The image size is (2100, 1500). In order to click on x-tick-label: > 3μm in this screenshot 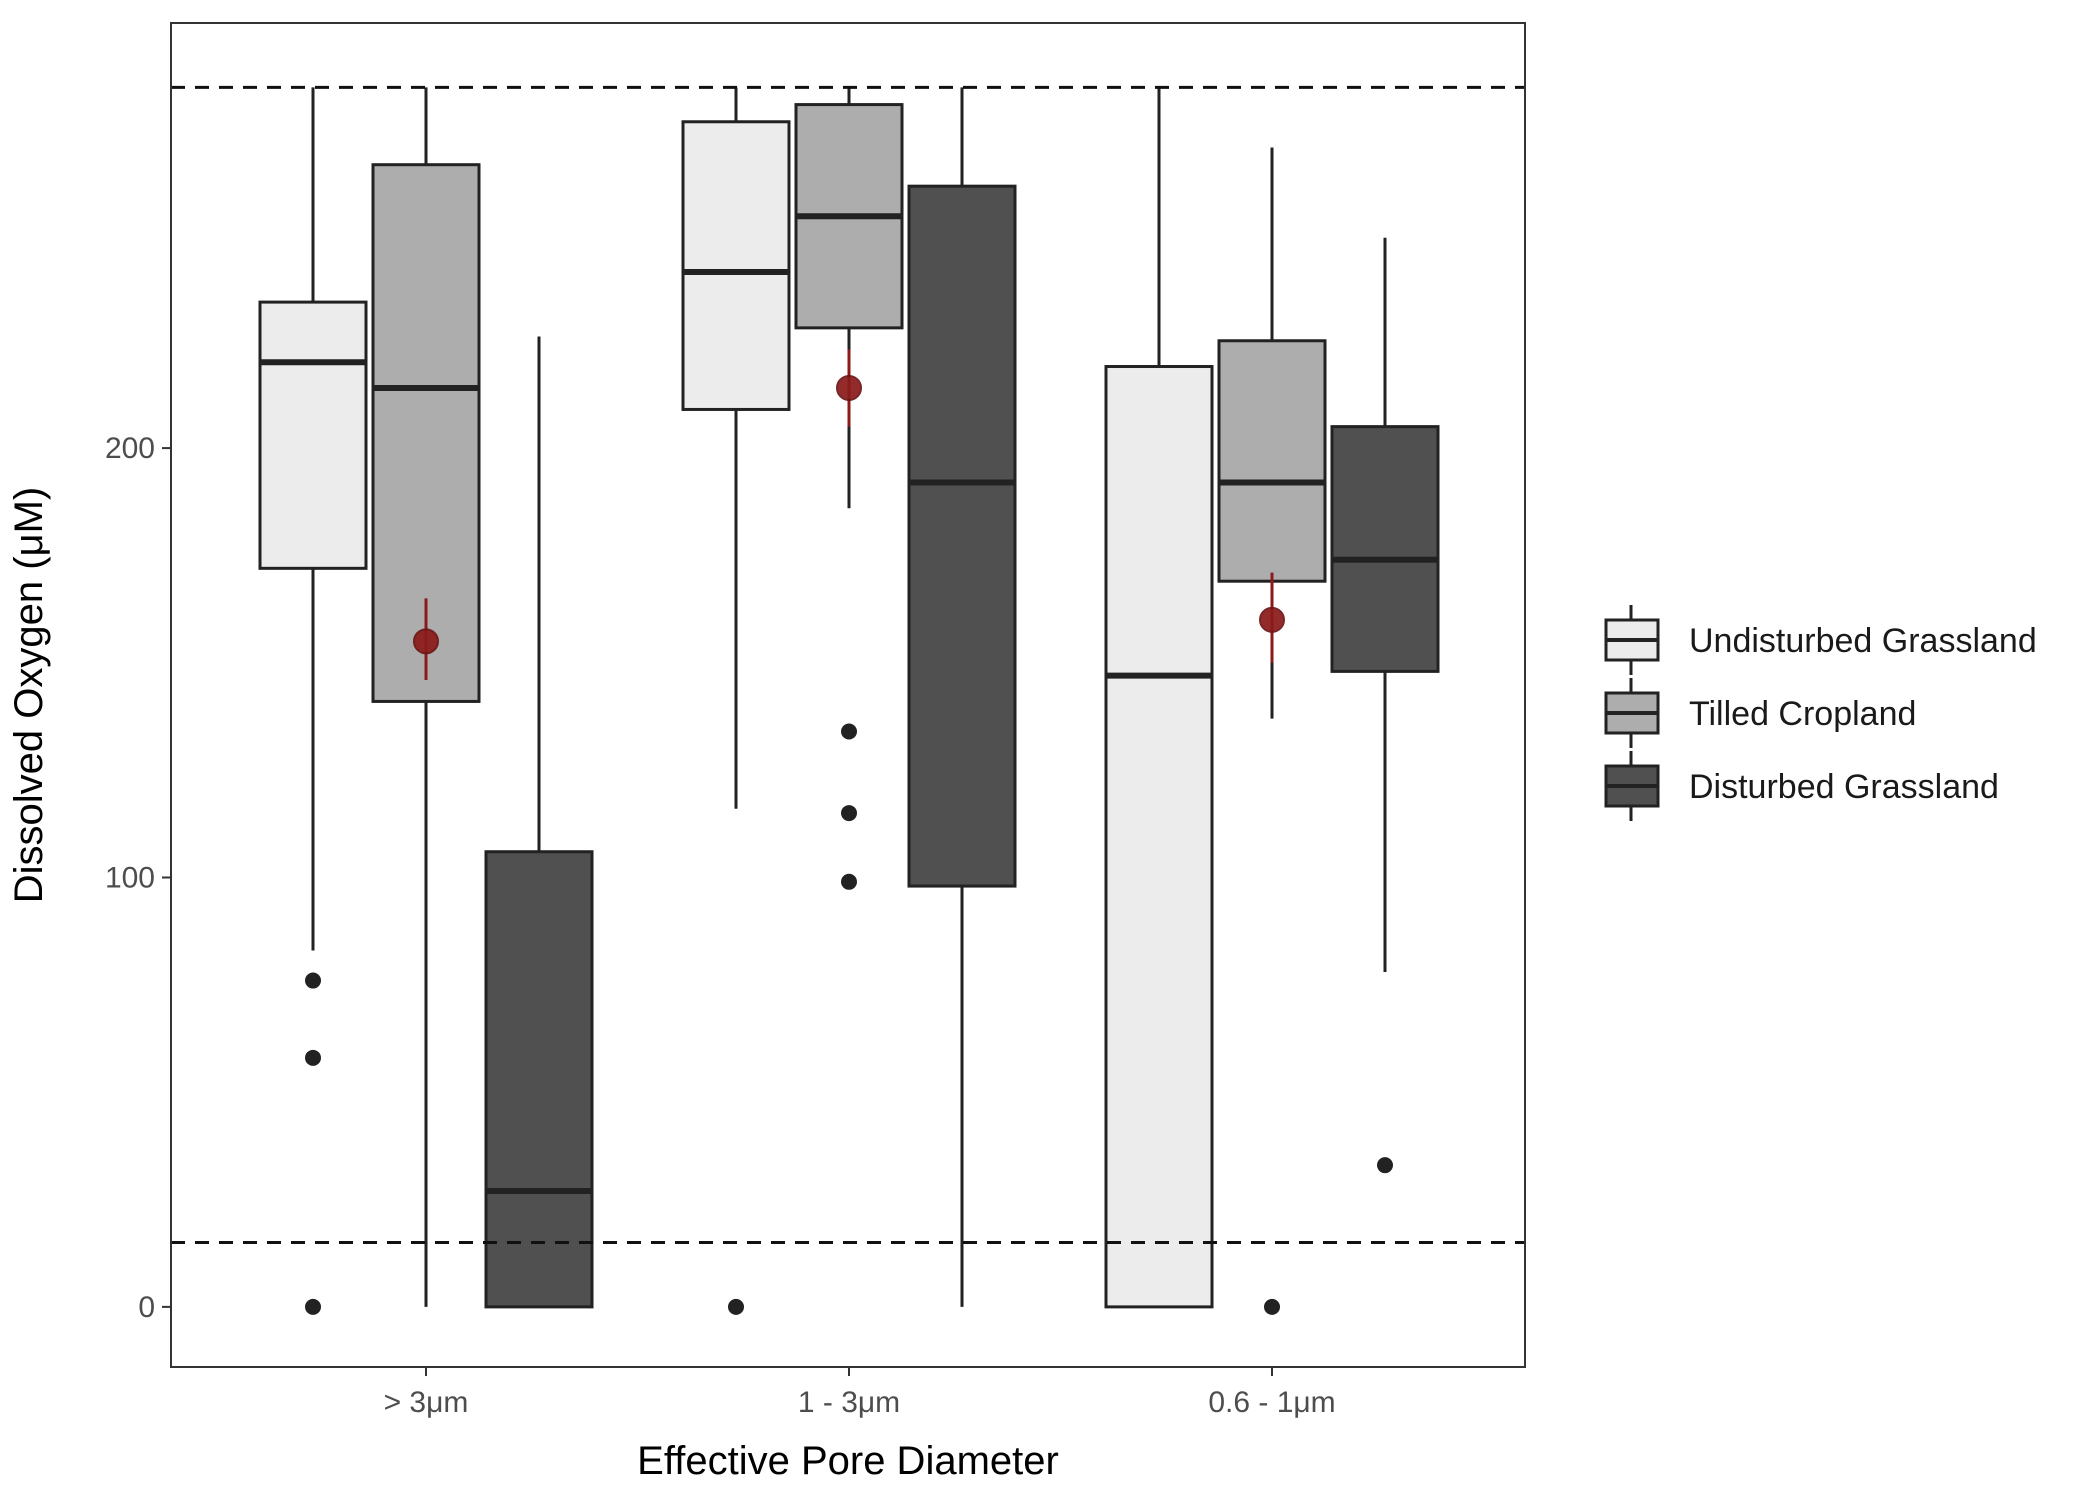, I will do `click(426, 1402)`.